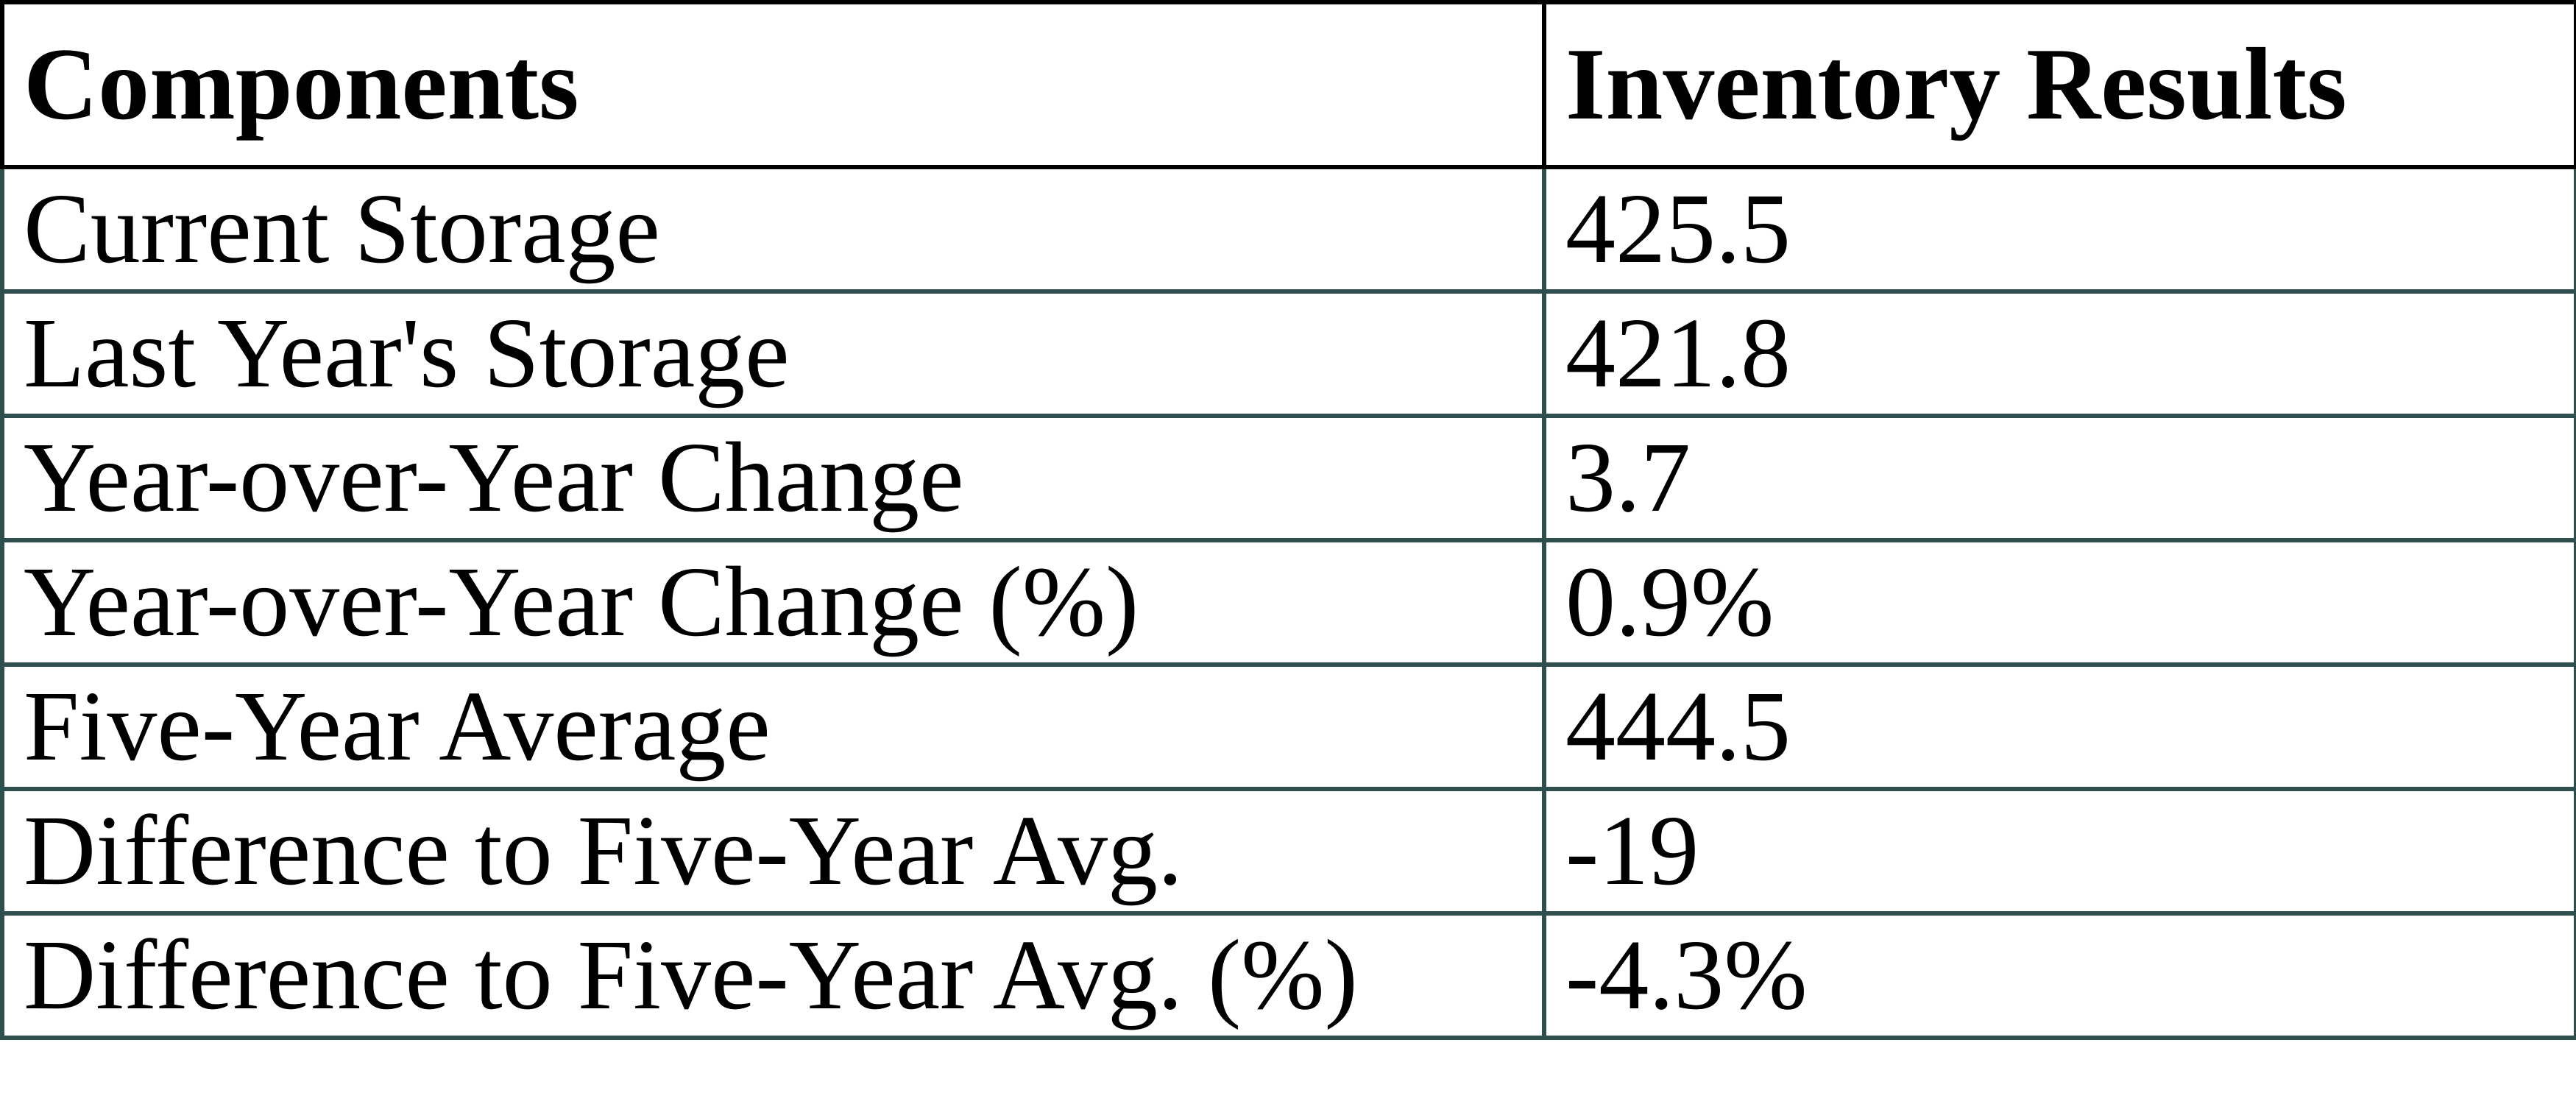 The image size is (2576, 1104). Describe the element at coordinates (773, 602) in the screenshot. I see `row-label-yoy-change-pct: Year-over-Year Change (%)` at that location.